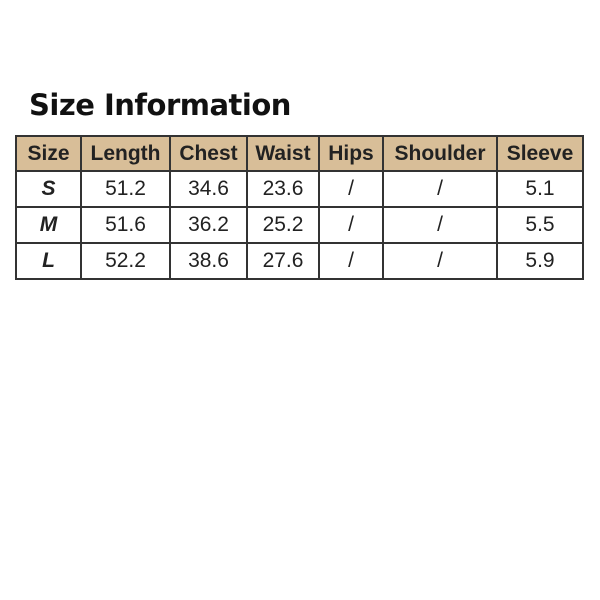 The height and width of the screenshot is (600, 600). What do you see at coordinates (540, 261) in the screenshot?
I see `cell-sleeve: 5.9` at bounding box center [540, 261].